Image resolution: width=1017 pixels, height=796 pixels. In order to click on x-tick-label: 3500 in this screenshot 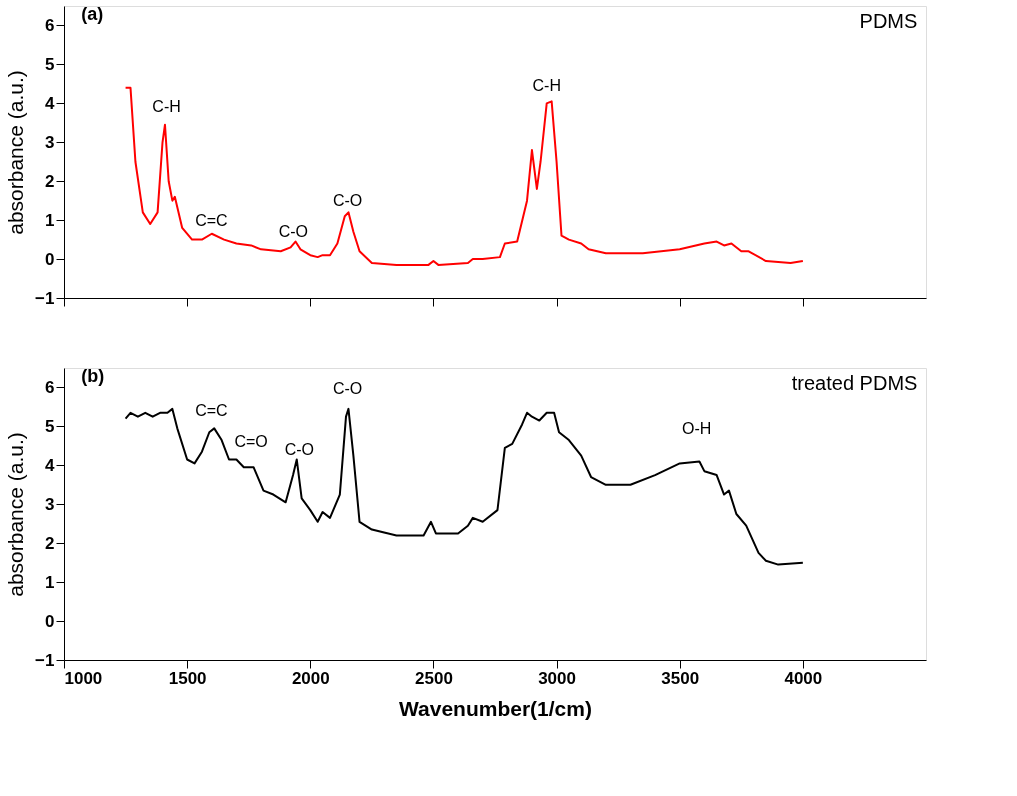, I will do `click(680, 678)`.